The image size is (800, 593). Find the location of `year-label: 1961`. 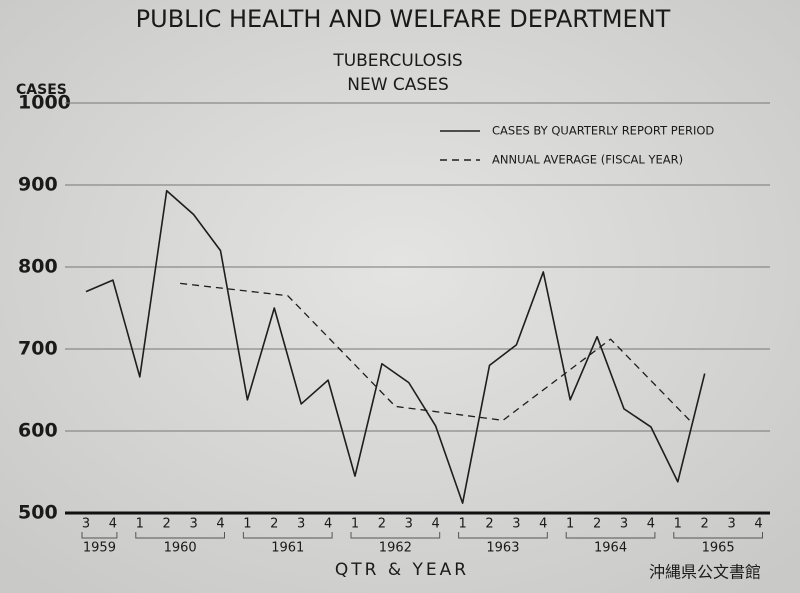

year-label: 1961 is located at coordinates (287, 548).